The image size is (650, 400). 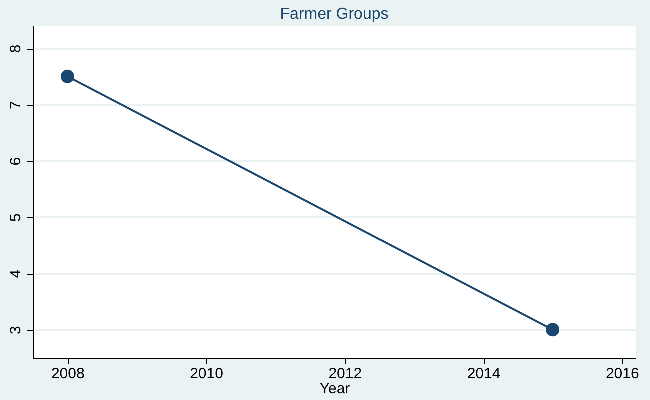 I want to click on x-tick-label: 2014, so click(x=484, y=374).